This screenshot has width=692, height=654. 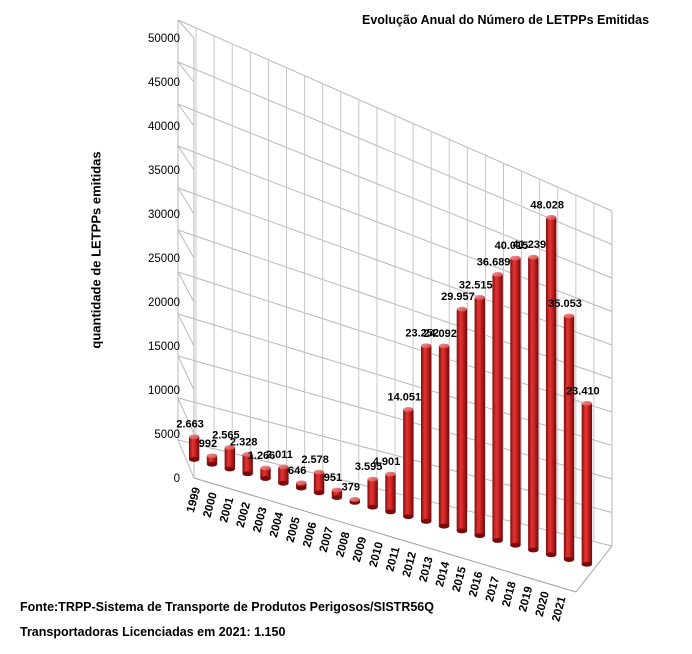 What do you see at coordinates (164, 391) in the screenshot?
I see `y-tick-label: 10000` at bounding box center [164, 391].